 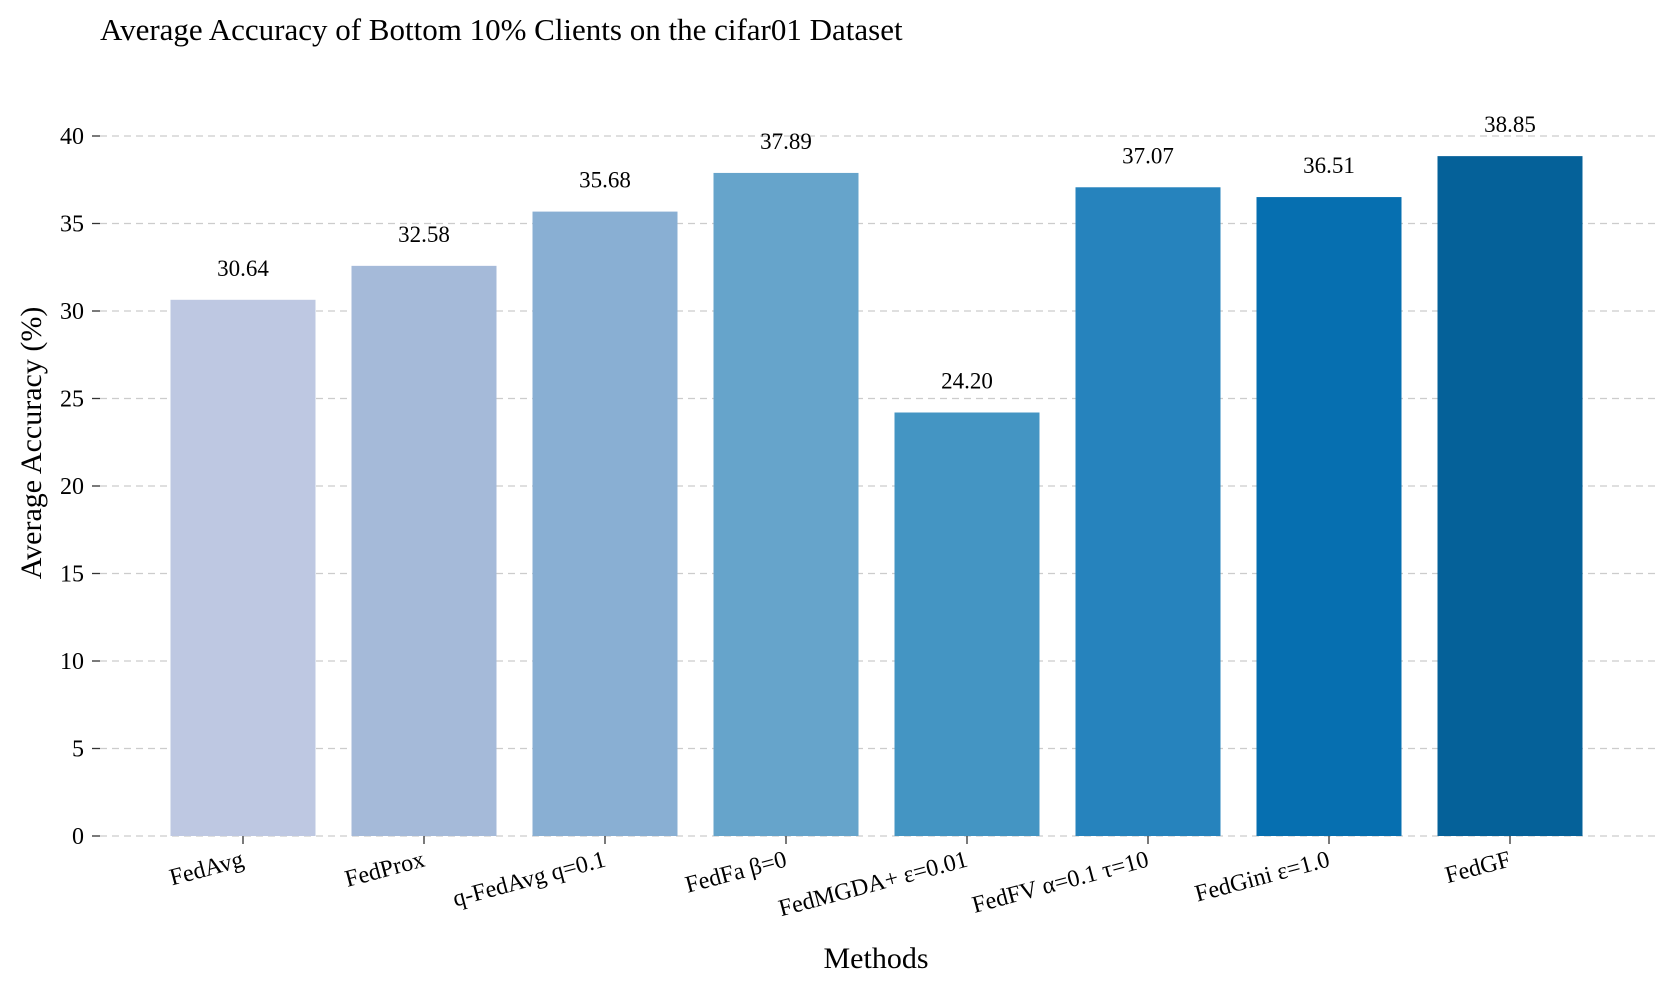 What do you see at coordinates (72, 137) in the screenshot?
I see `y-tick-label: 40` at bounding box center [72, 137].